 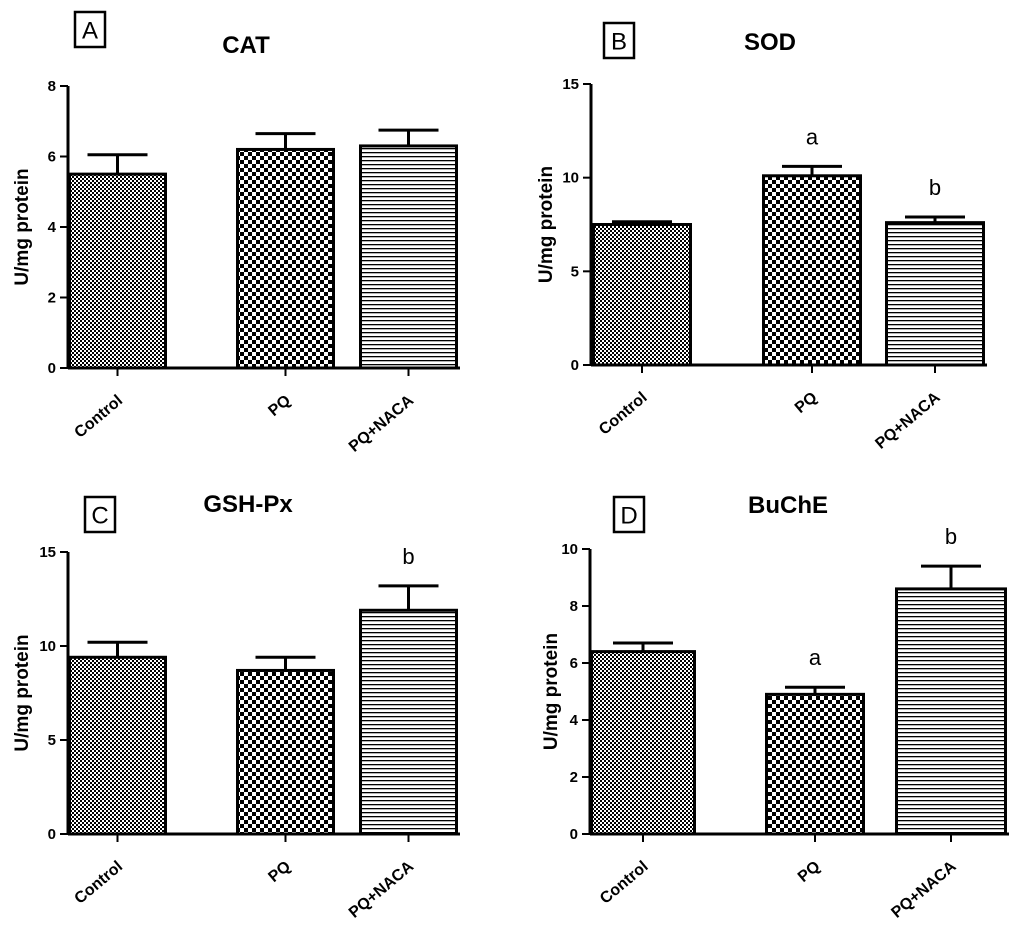 I want to click on chart-title: BuChE, so click(x=788, y=505).